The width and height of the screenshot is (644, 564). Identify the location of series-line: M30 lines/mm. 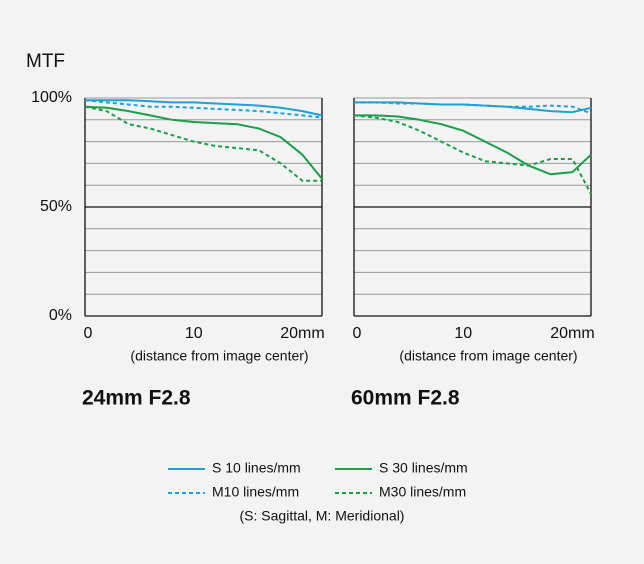
(472, 154).